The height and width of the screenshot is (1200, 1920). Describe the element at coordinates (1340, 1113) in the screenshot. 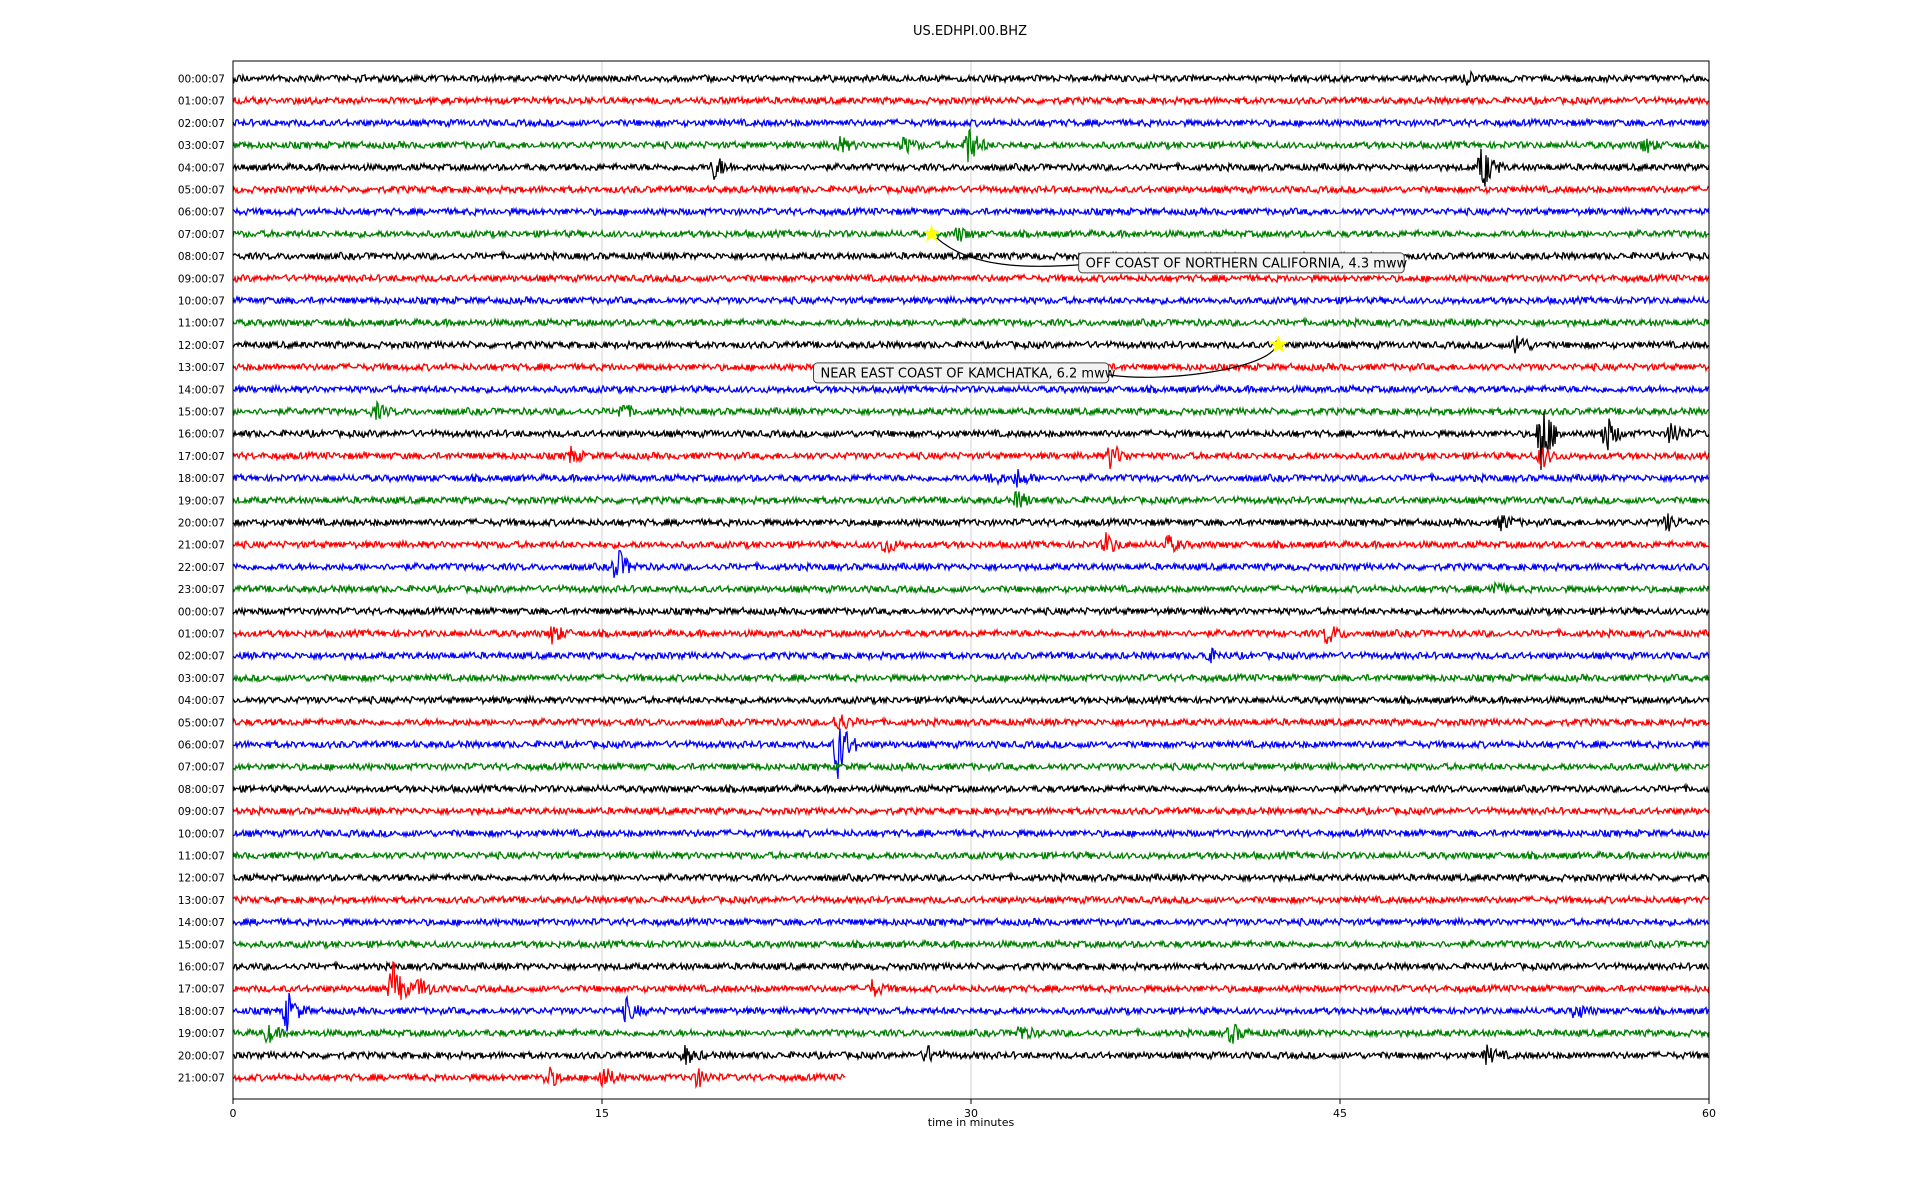

I see `x-tick-label: 45` at that location.